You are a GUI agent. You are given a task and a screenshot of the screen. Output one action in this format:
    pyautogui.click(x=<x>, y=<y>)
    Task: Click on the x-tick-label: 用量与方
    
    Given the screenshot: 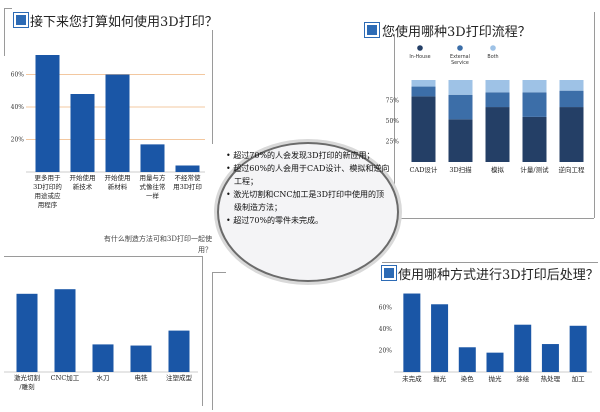 What is the action you would take?
    pyautogui.click(x=153, y=177)
    